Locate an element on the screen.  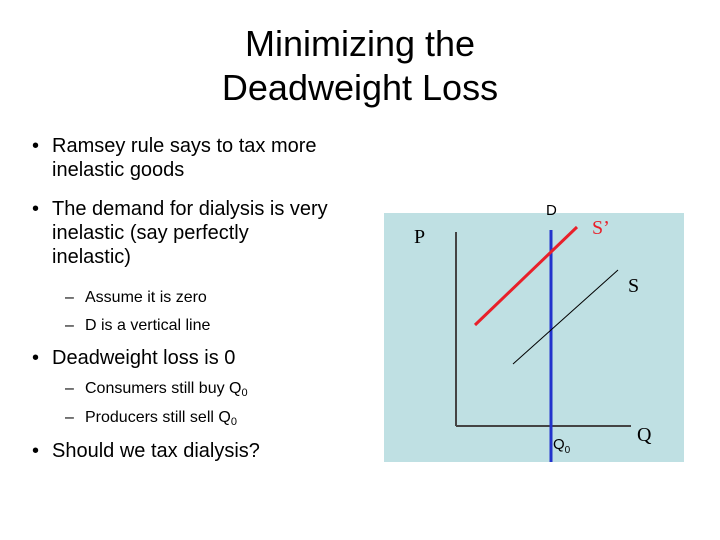
q0-label: Q0 is located at coordinates (562, 446).